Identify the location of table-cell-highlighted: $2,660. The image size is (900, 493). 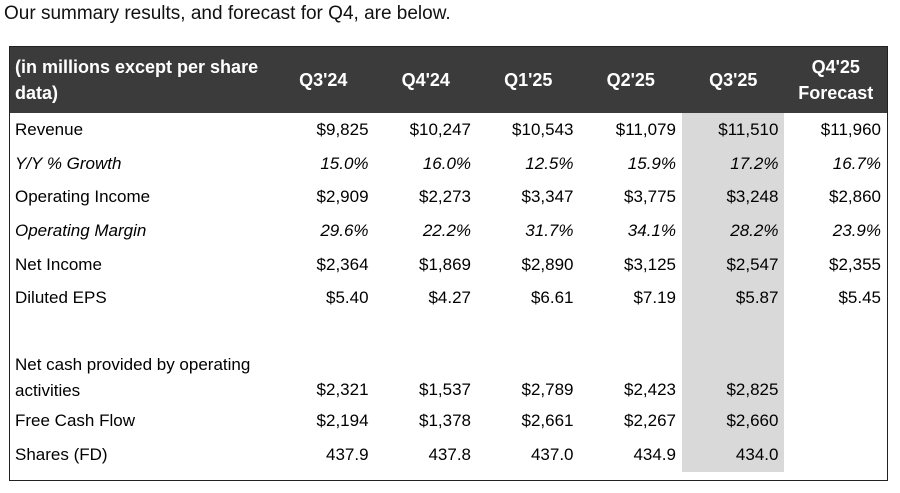
(733, 421).